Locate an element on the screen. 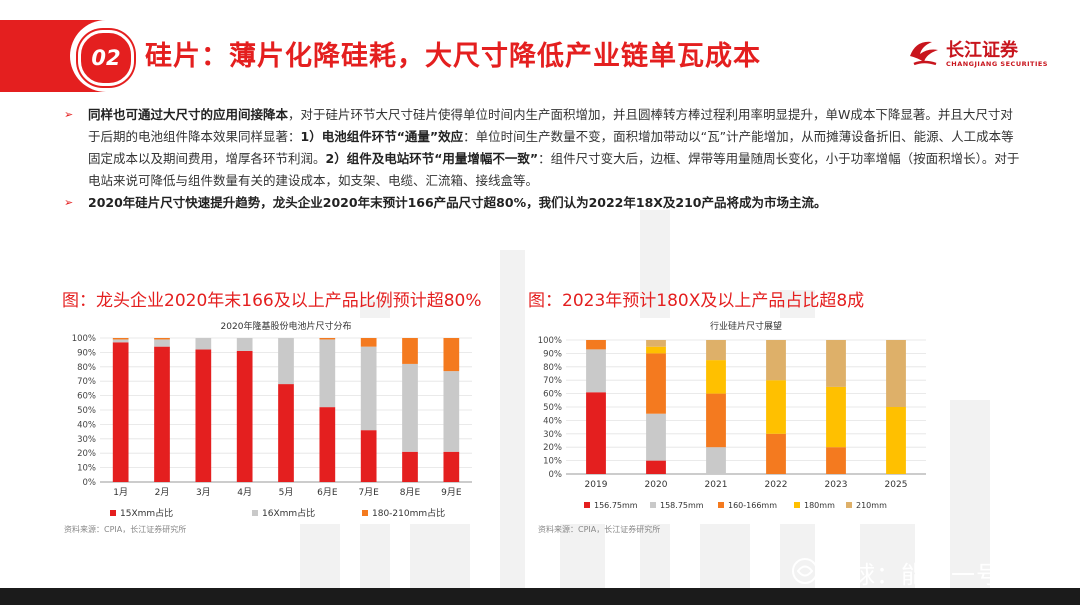 The image size is (1080, 605). logo-emblem-icon is located at coordinates (924, 53).